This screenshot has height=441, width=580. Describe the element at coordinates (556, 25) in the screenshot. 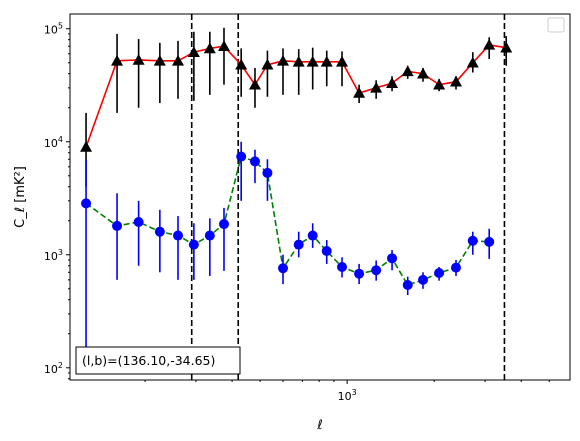

I see `legend-box` at that location.